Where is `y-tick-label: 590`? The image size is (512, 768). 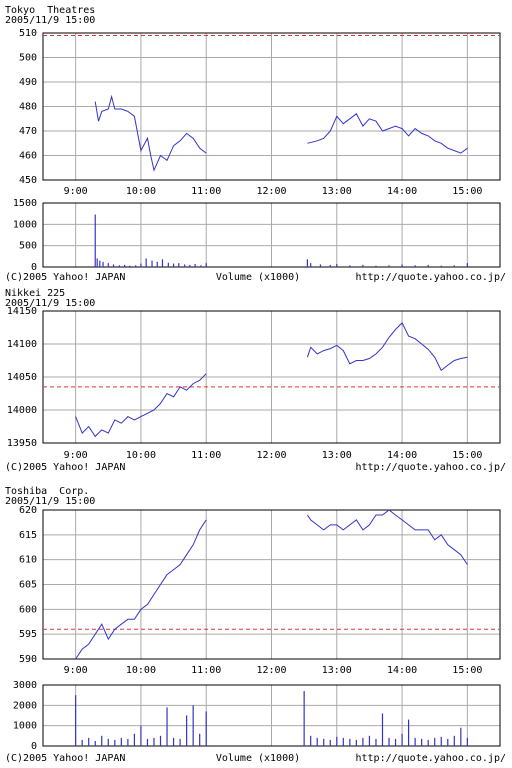 y-tick-label: 590 is located at coordinates (28, 659).